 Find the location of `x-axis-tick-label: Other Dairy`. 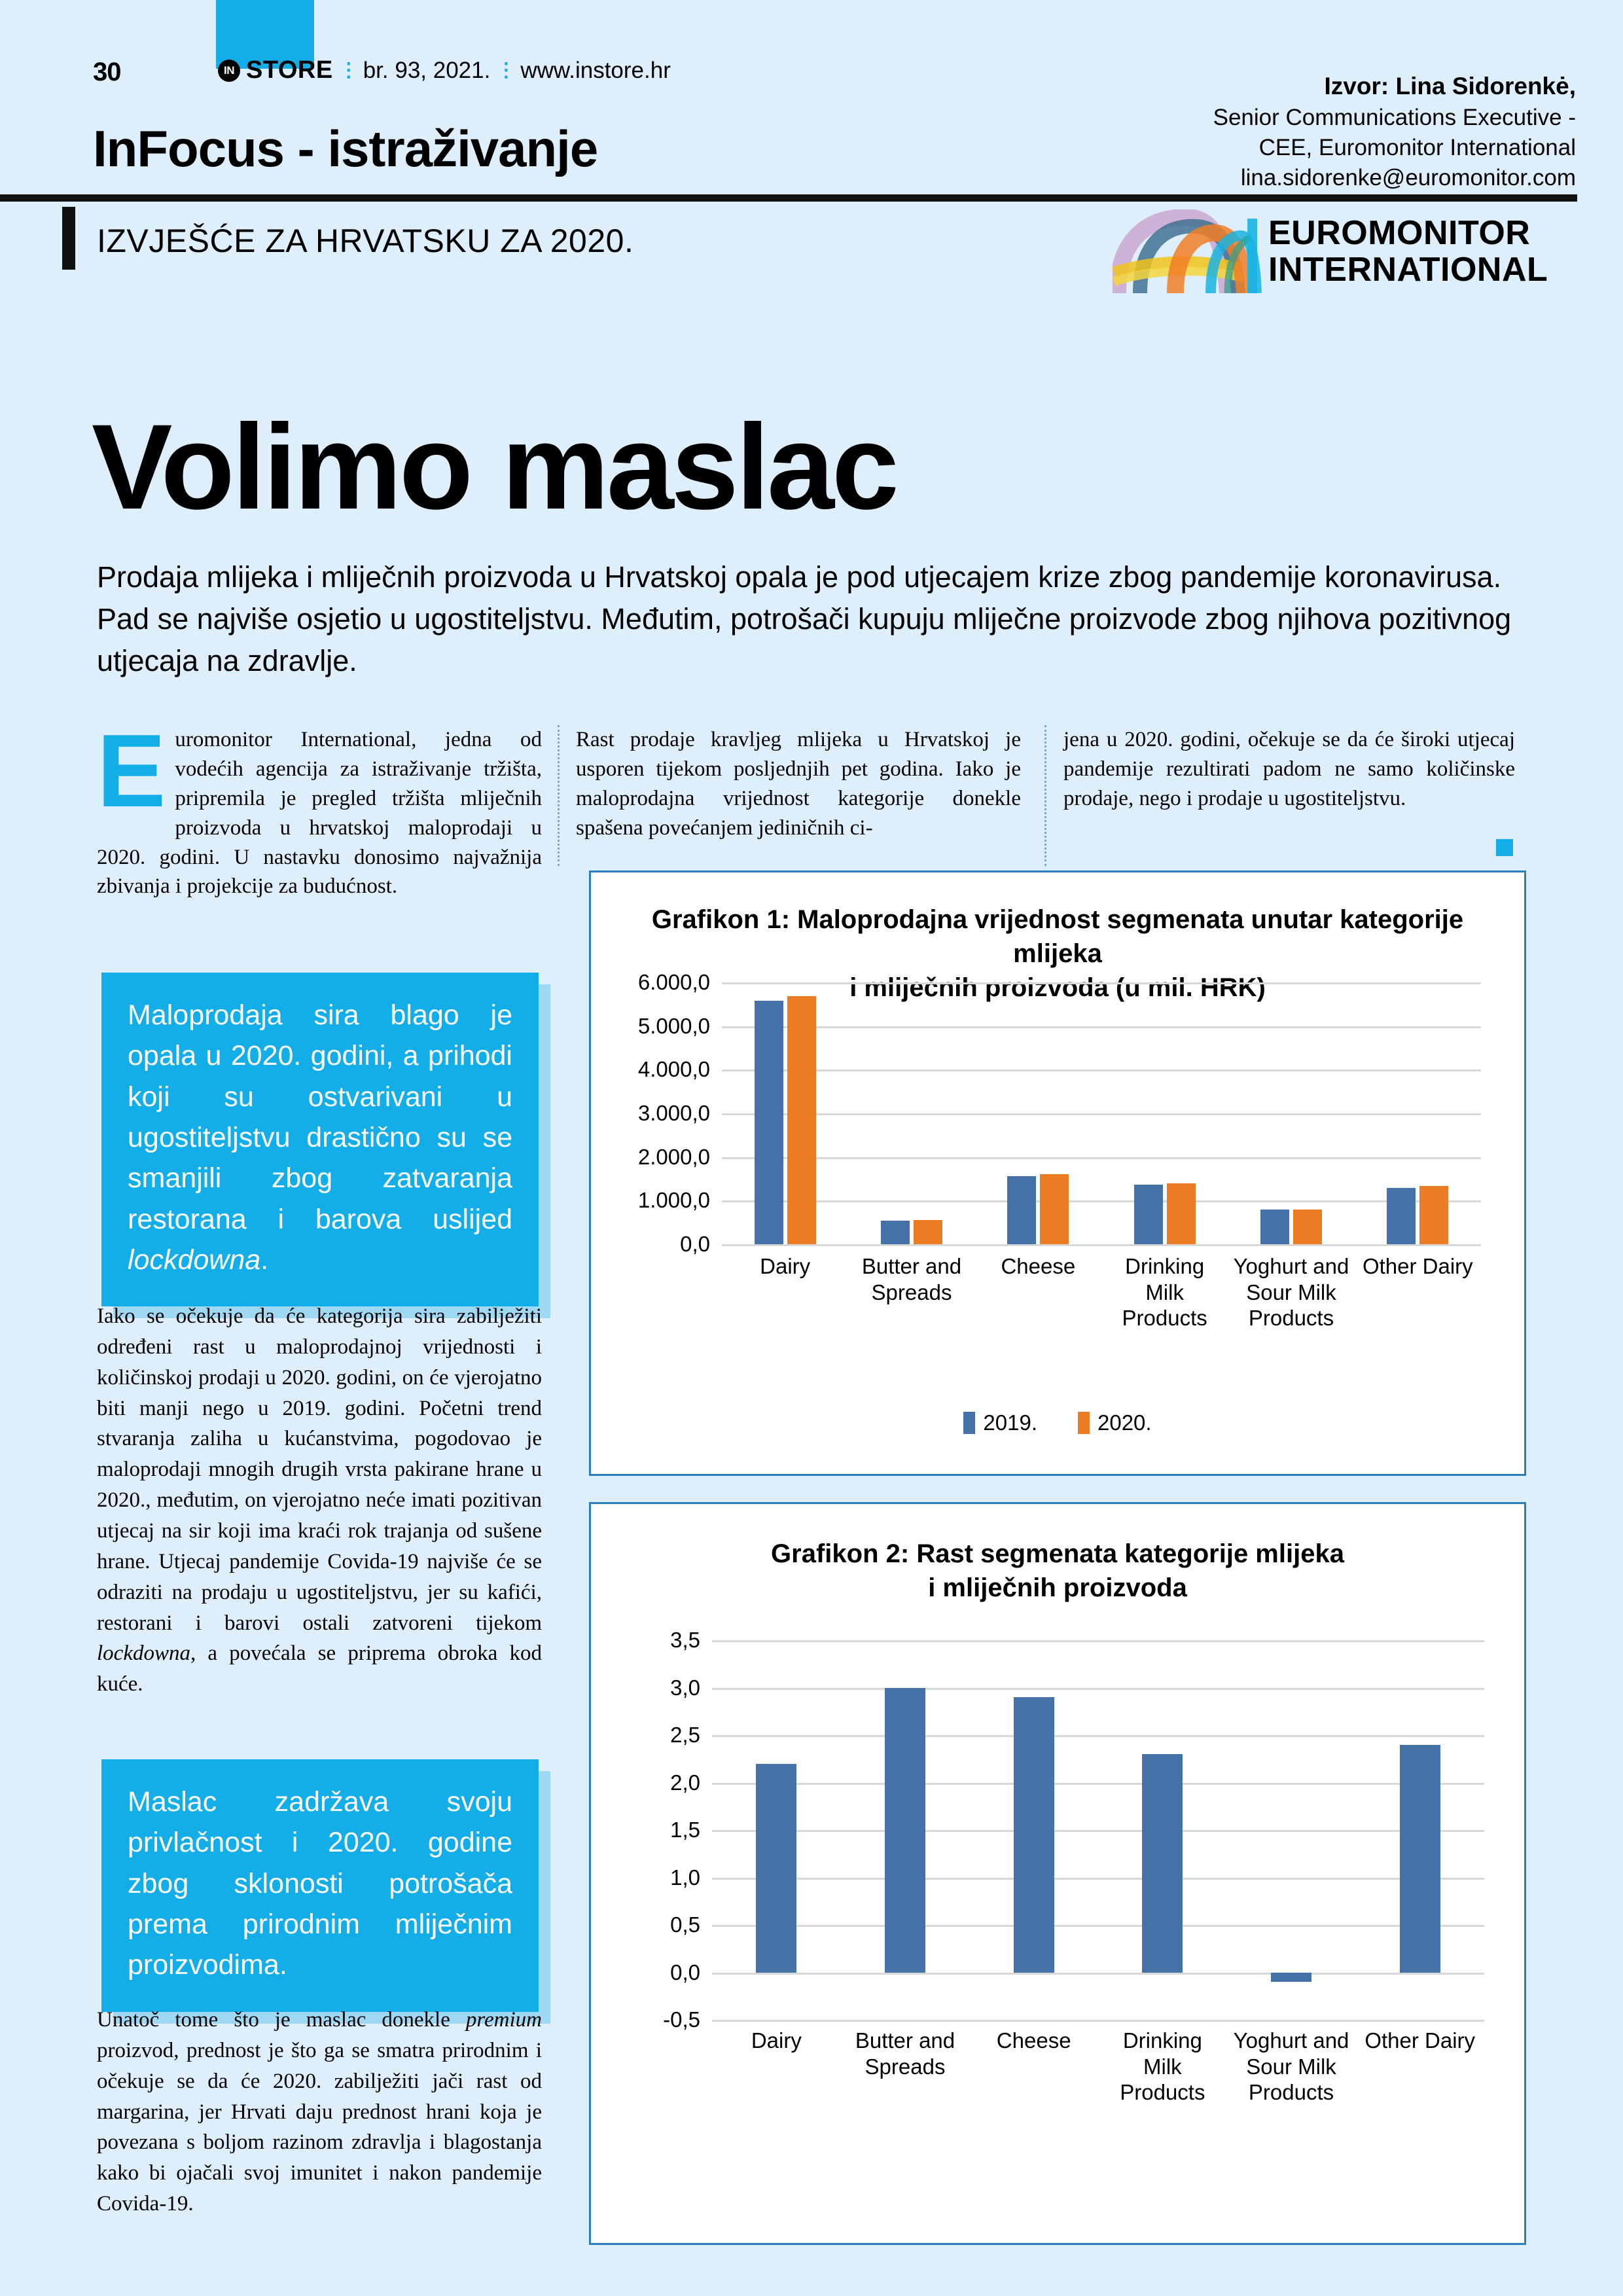

x-axis-tick-label: Other Dairy is located at coordinates (1420, 2040).